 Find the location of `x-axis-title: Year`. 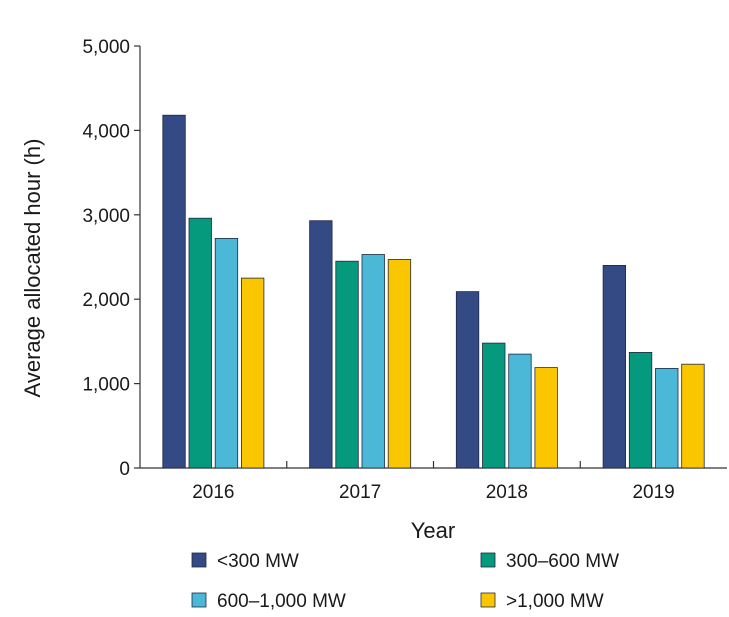

x-axis-title: Year is located at coordinates (433, 530).